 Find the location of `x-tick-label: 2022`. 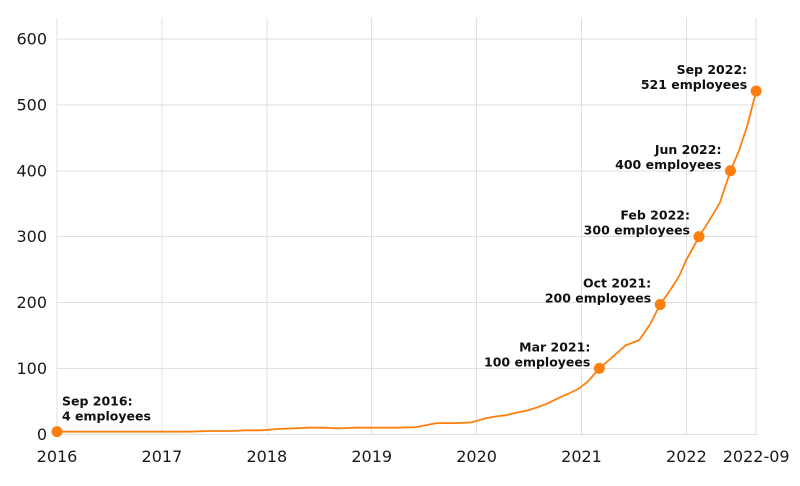

x-tick-label: 2022 is located at coordinates (686, 456).